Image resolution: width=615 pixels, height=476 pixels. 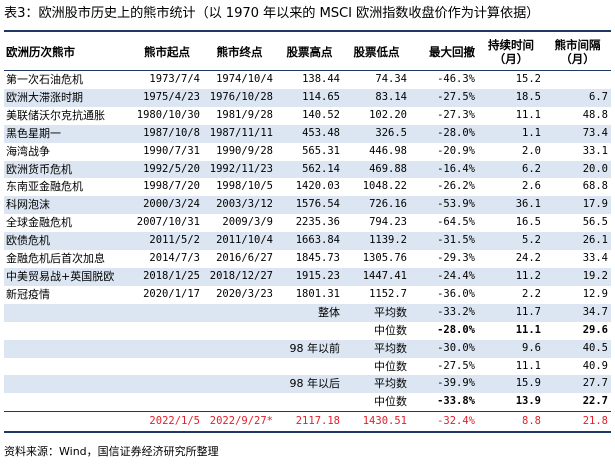 What do you see at coordinates (111, 451) in the screenshot?
I see `source-note: 资料来源：Wind，国信证券经济研究所整理` at bounding box center [111, 451].